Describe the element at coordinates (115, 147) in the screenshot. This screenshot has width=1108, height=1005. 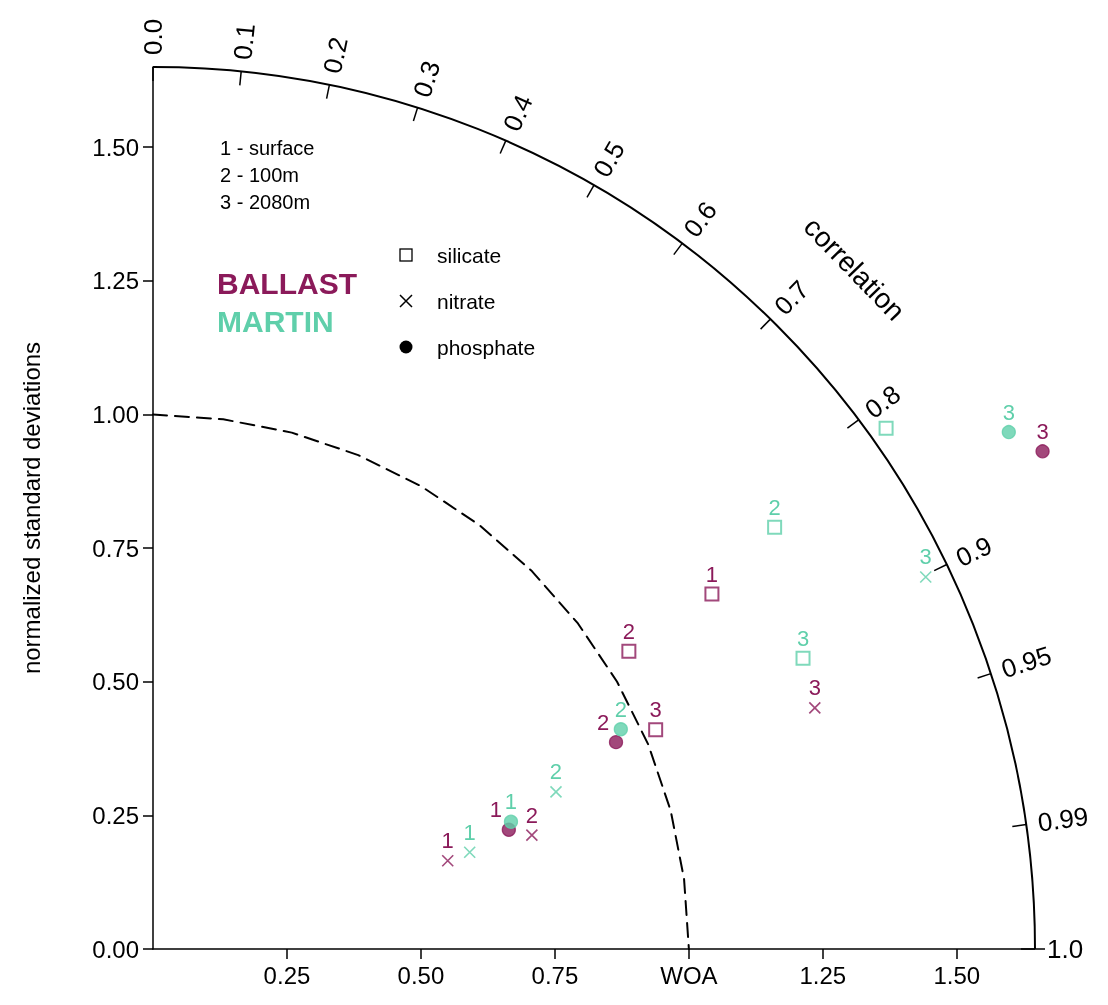
I see `y-tick-label: 1.50` at that location.